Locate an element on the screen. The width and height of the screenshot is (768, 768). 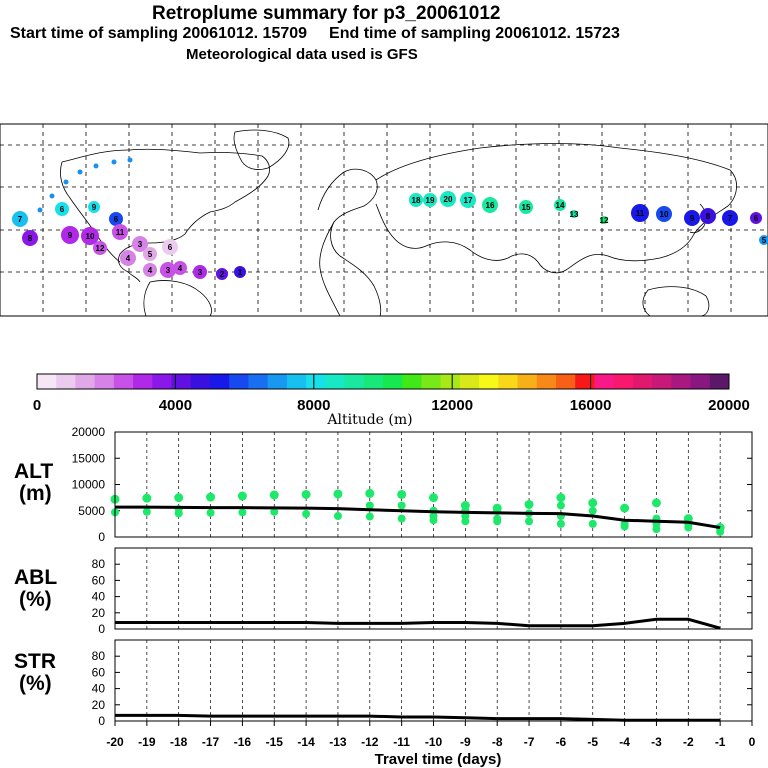
panel-y-tick-label: 40 is located at coordinates (99, 689).